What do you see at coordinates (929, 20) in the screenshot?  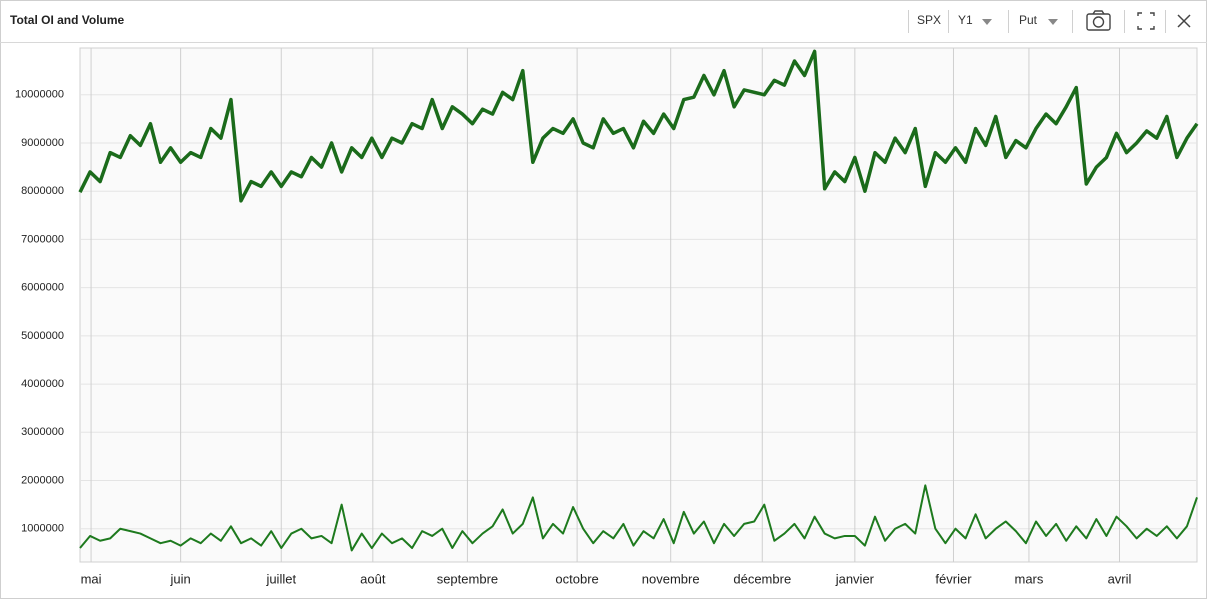 I see `symbol-selector: SPX` at bounding box center [929, 20].